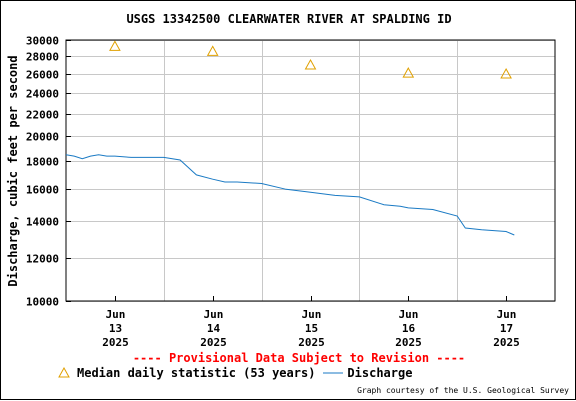  I want to click on line-icon, so click(333, 373).